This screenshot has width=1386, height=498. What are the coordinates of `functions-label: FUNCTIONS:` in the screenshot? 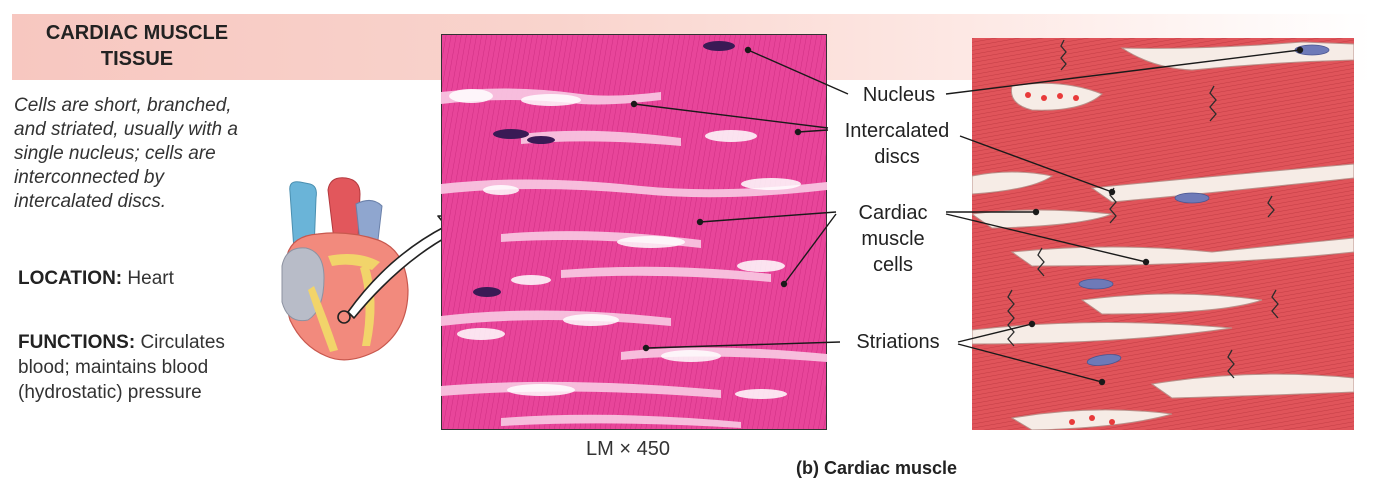 It's located at (77, 342).